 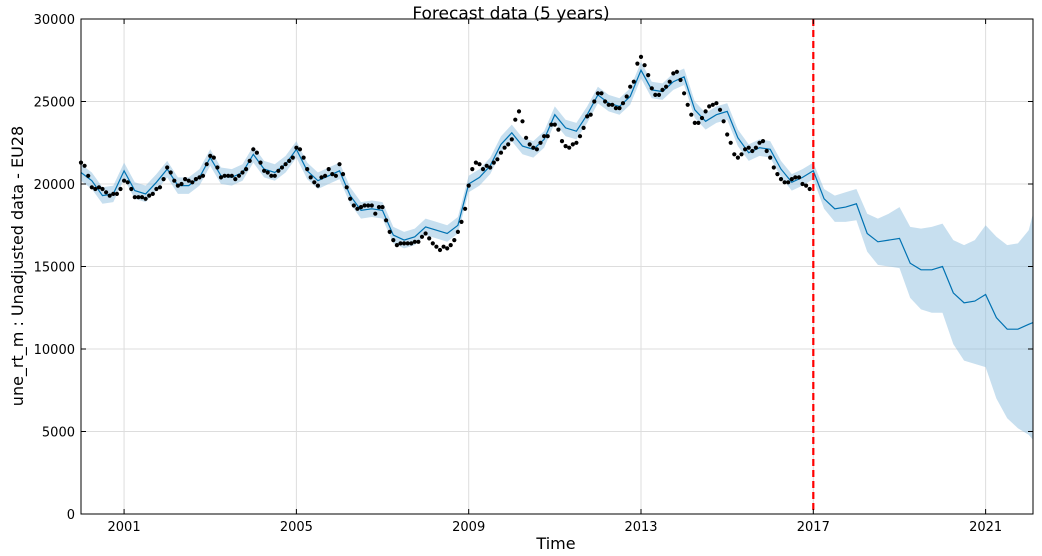 What do you see at coordinates (54, 268) in the screenshot?
I see `y-tick-label: 15000` at bounding box center [54, 268].